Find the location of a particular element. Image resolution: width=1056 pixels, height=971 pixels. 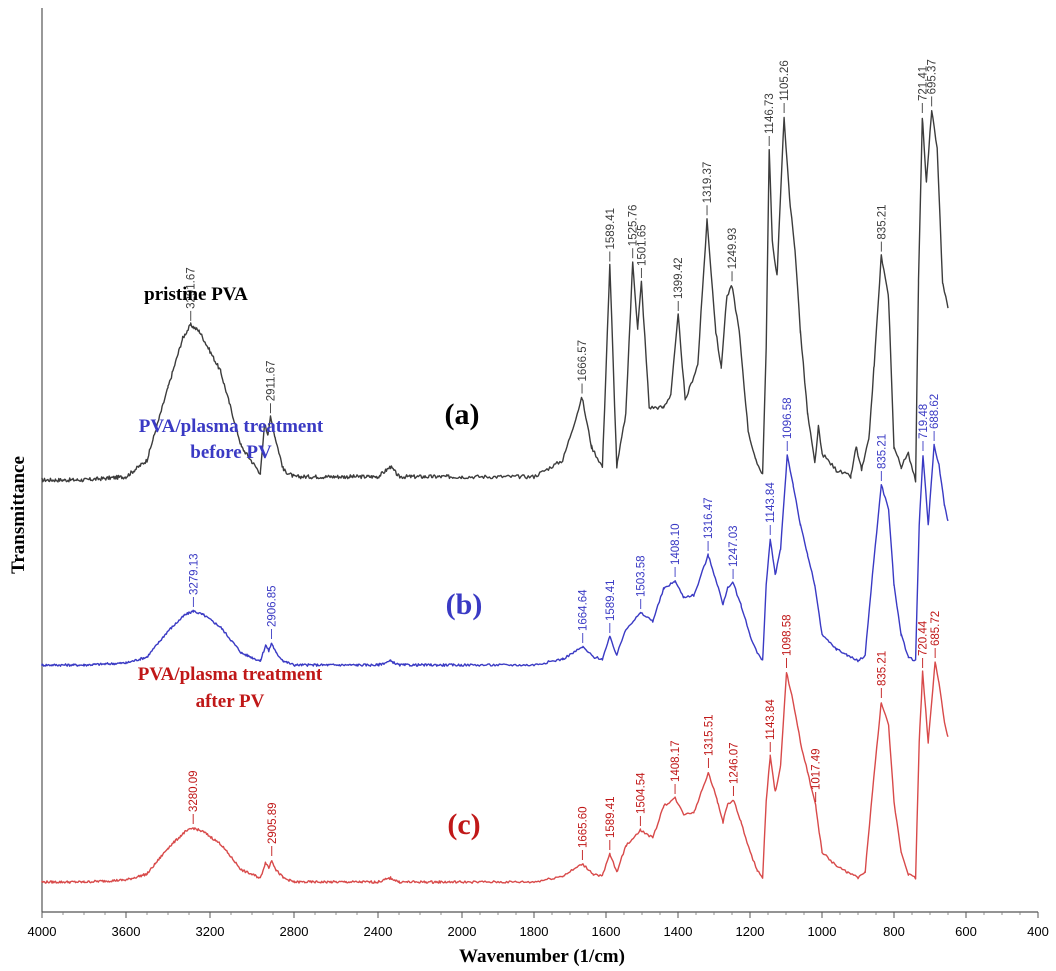

peak-label: 1504.54 is located at coordinates (641, 793).